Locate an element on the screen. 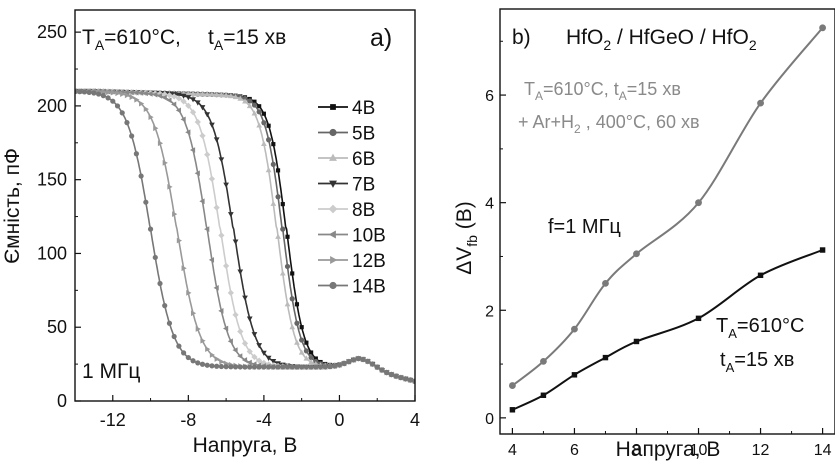 This screenshot has width=835, height=462. panel-b-label: b) is located at coordinates (521, 37).